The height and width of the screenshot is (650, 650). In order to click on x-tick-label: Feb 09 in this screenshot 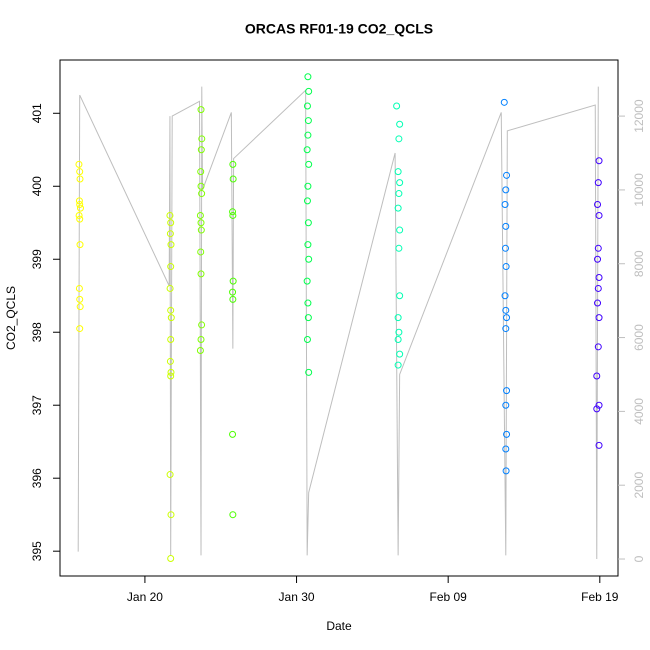, I will do `click(448, 597)`.